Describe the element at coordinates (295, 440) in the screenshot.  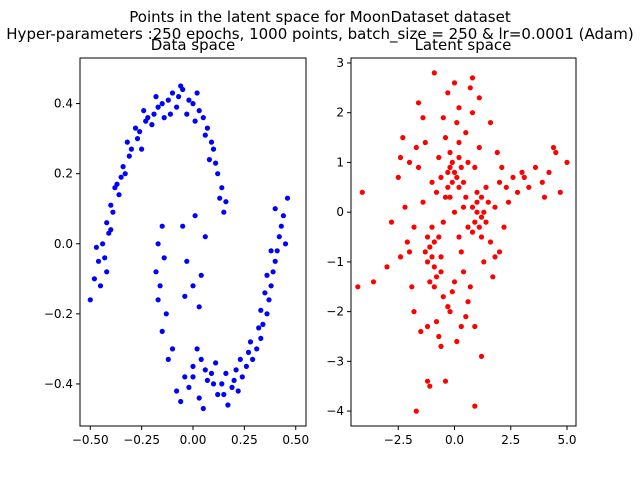
I see `data-space-x-tick-label: 0.50` at that location.